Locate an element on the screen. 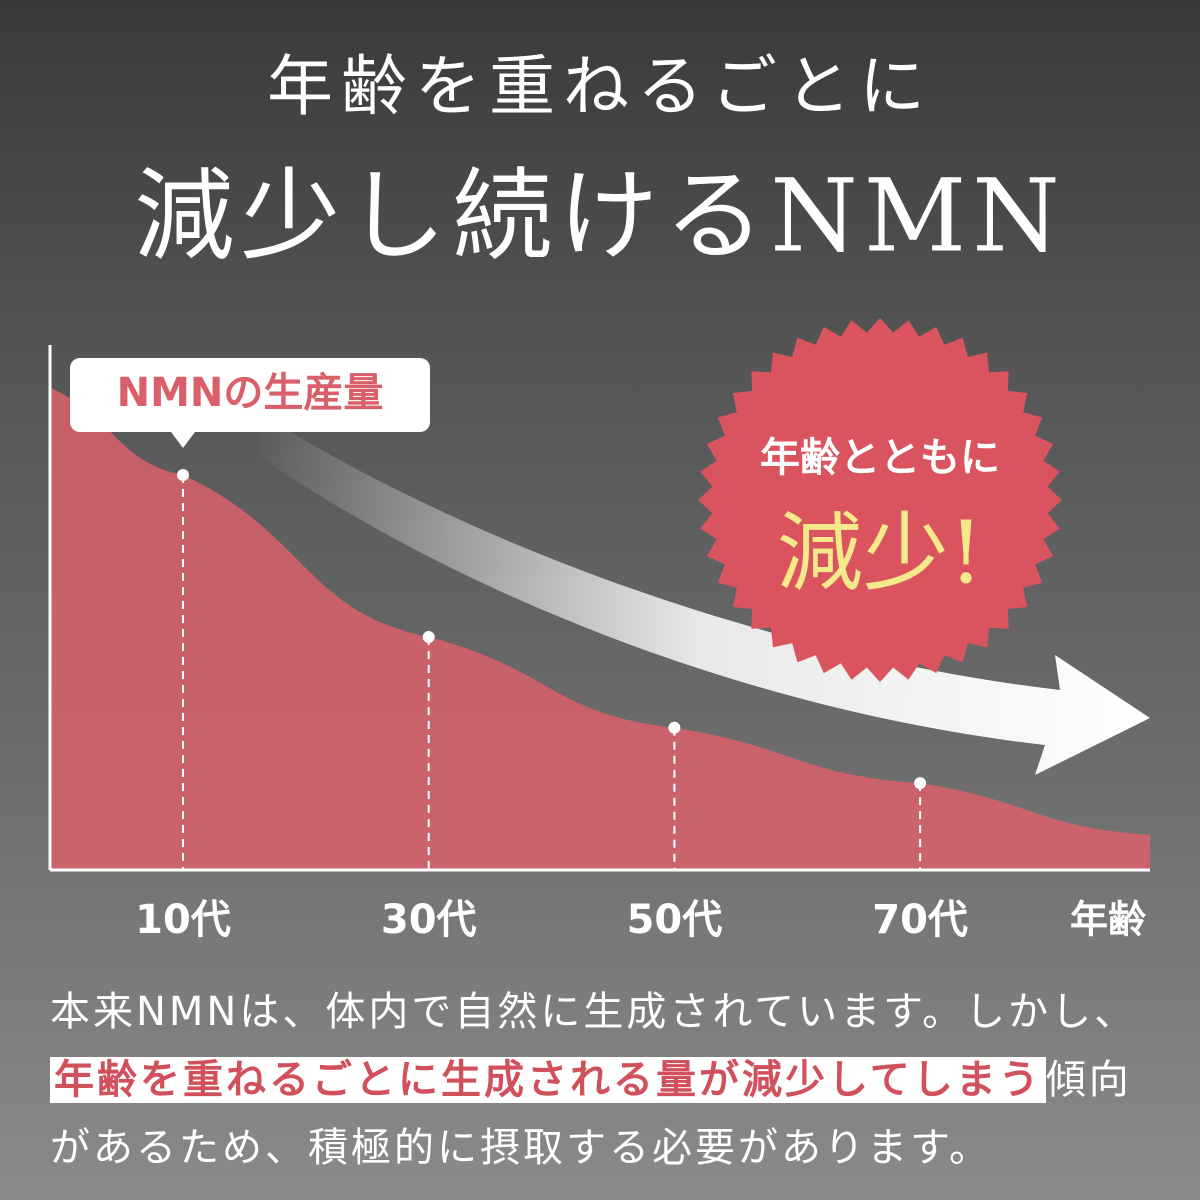 The width and height of the screenshot is (1200, 1200). x-tick-label: 70代 is located at coordinates (920, 920).